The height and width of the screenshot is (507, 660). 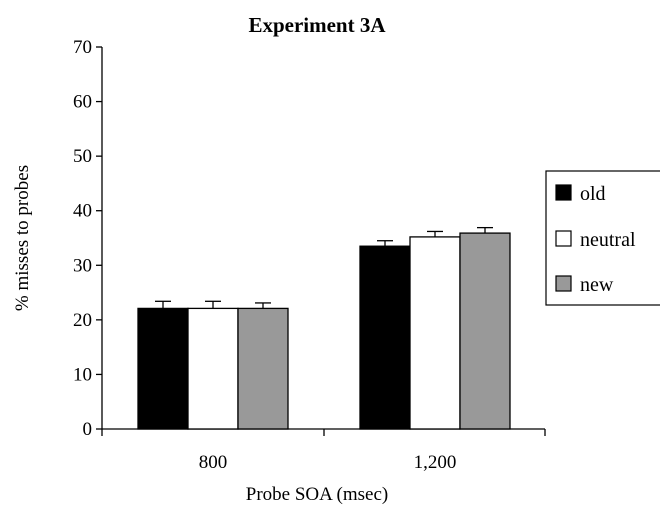 What do you see at coordinates (608, 240) in the screenshot?
I see `legend-label-neutral: neutral` at bounding box center [608, 240].